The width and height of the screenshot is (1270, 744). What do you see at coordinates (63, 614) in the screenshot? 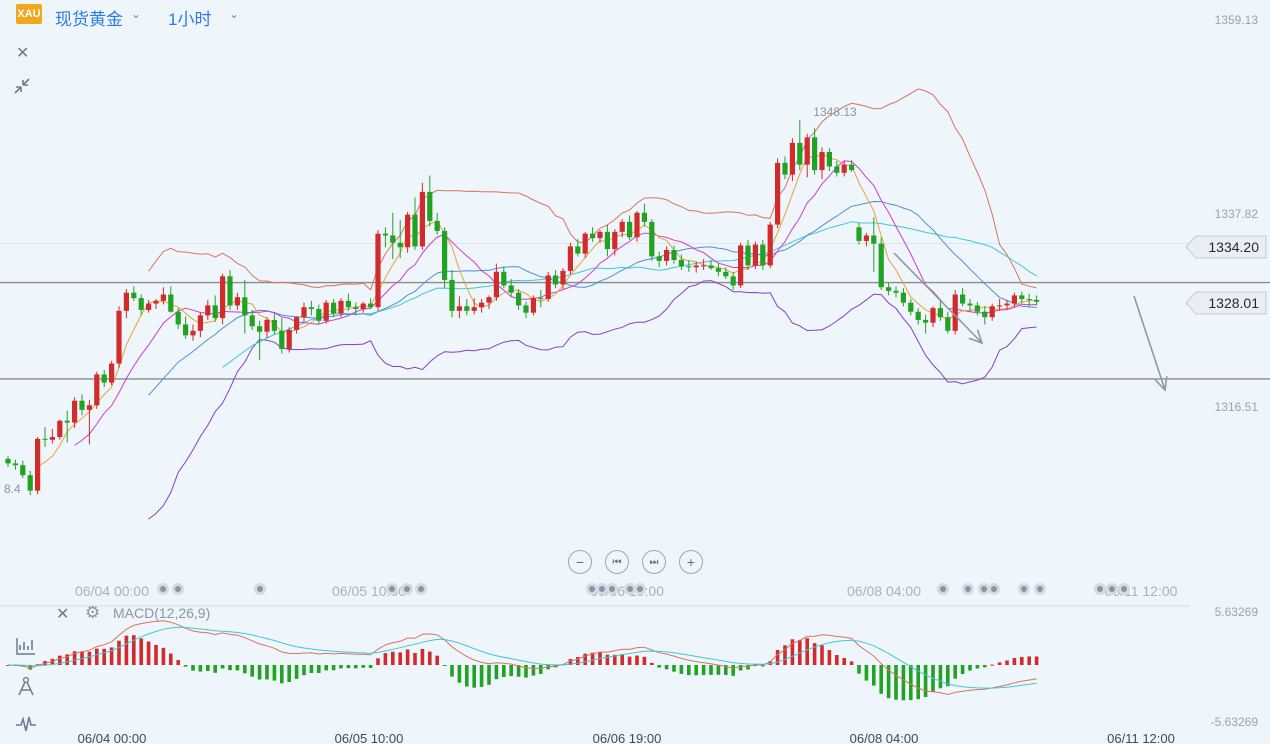
I see `close-indicator-icon: ✕` at bounding box center [63, 614].